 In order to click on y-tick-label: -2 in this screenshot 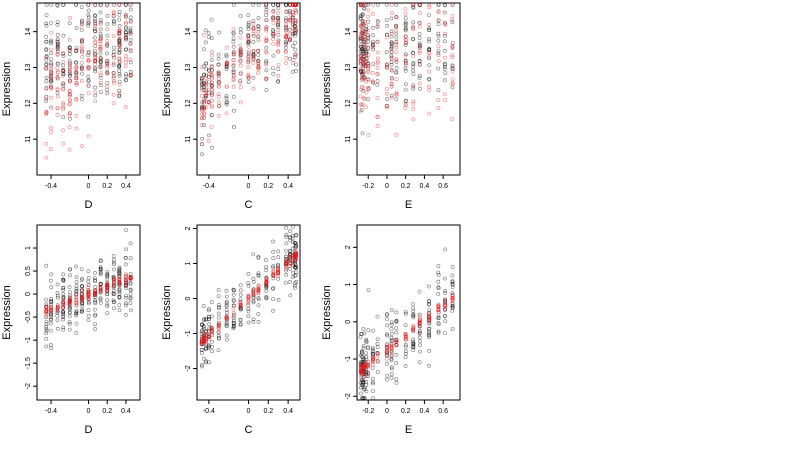, I will do `click(348, 396)`.